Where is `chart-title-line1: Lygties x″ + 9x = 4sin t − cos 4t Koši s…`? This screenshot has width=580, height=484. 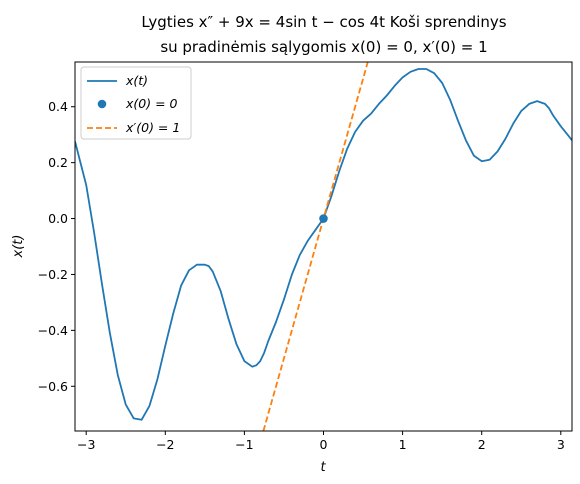 chart-title-line1: Lygties x″ + 9x = 4sin t − cos 4t Koši s… is located at coordinates (323, 22).